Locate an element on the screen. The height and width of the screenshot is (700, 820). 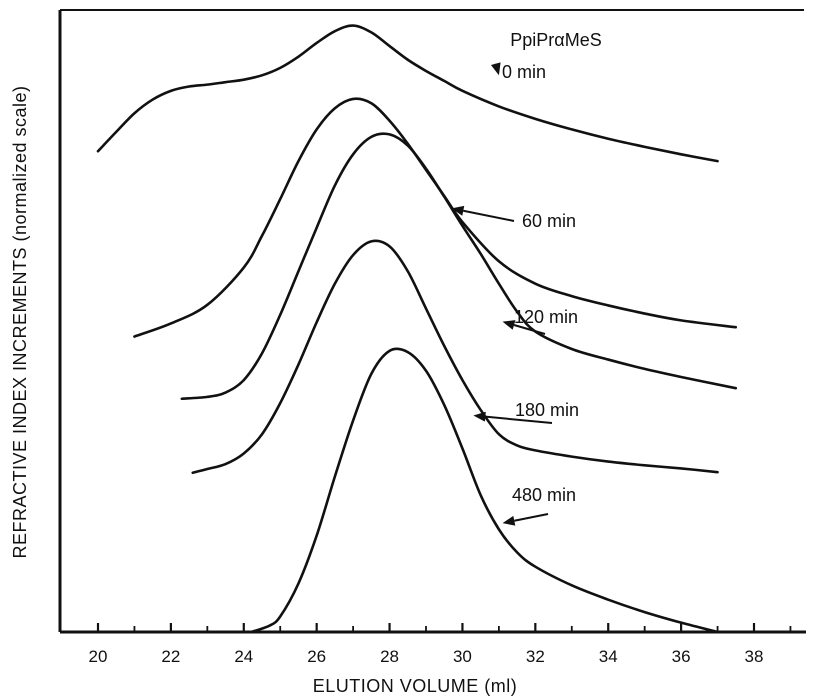
x-tick-label: 22 is located at coordinates (170, 656).